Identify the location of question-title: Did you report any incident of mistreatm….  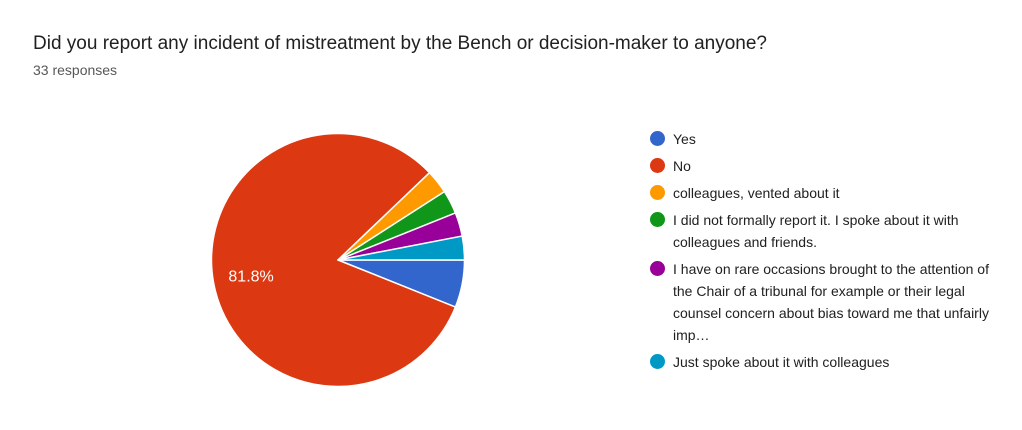
(400, 43).